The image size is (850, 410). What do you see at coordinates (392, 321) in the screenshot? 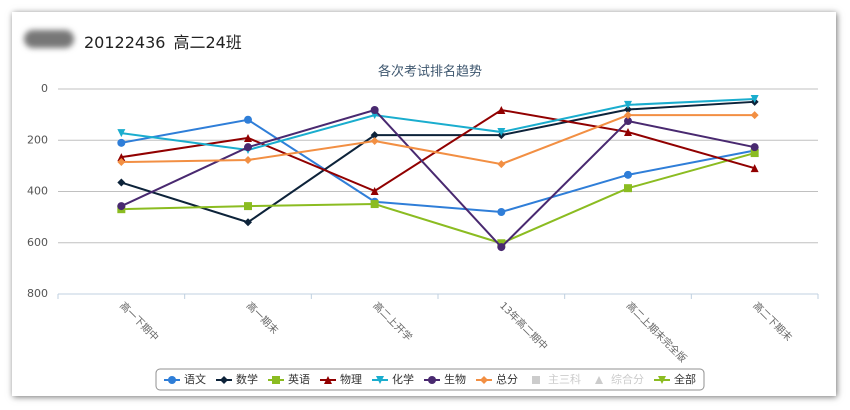
I see `x-tick-label: 高二上开学` at bounding box center [392, 321].